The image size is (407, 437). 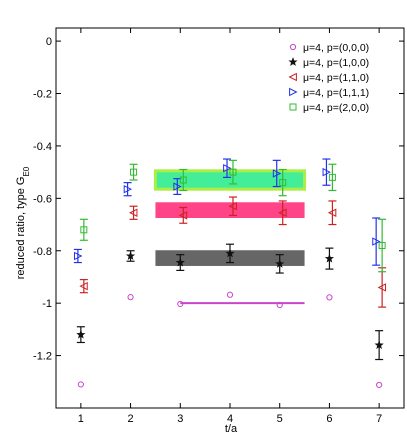 I want to click on x-tick-label: 6, so click(x=329, y=419).